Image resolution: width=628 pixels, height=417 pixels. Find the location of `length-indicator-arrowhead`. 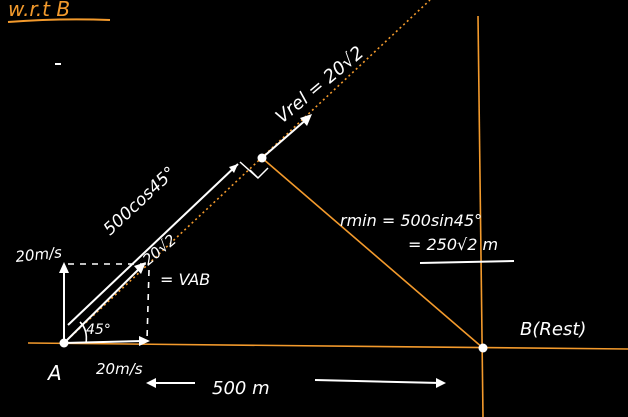

length-indicator-arrowhead is located at coordinates (233, 168).